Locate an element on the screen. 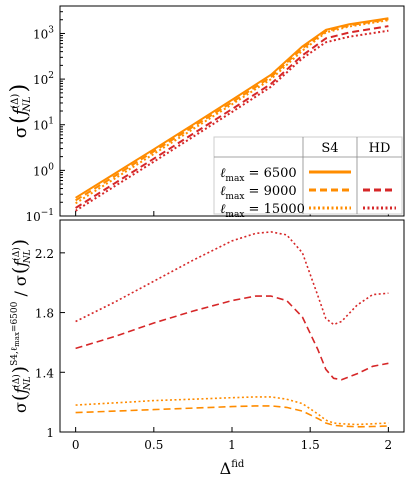 This screenshot has height=485, width=415. bottom-y-ticks: 1 1.4 1.8 2.2 is located at coordinates (50, 343).